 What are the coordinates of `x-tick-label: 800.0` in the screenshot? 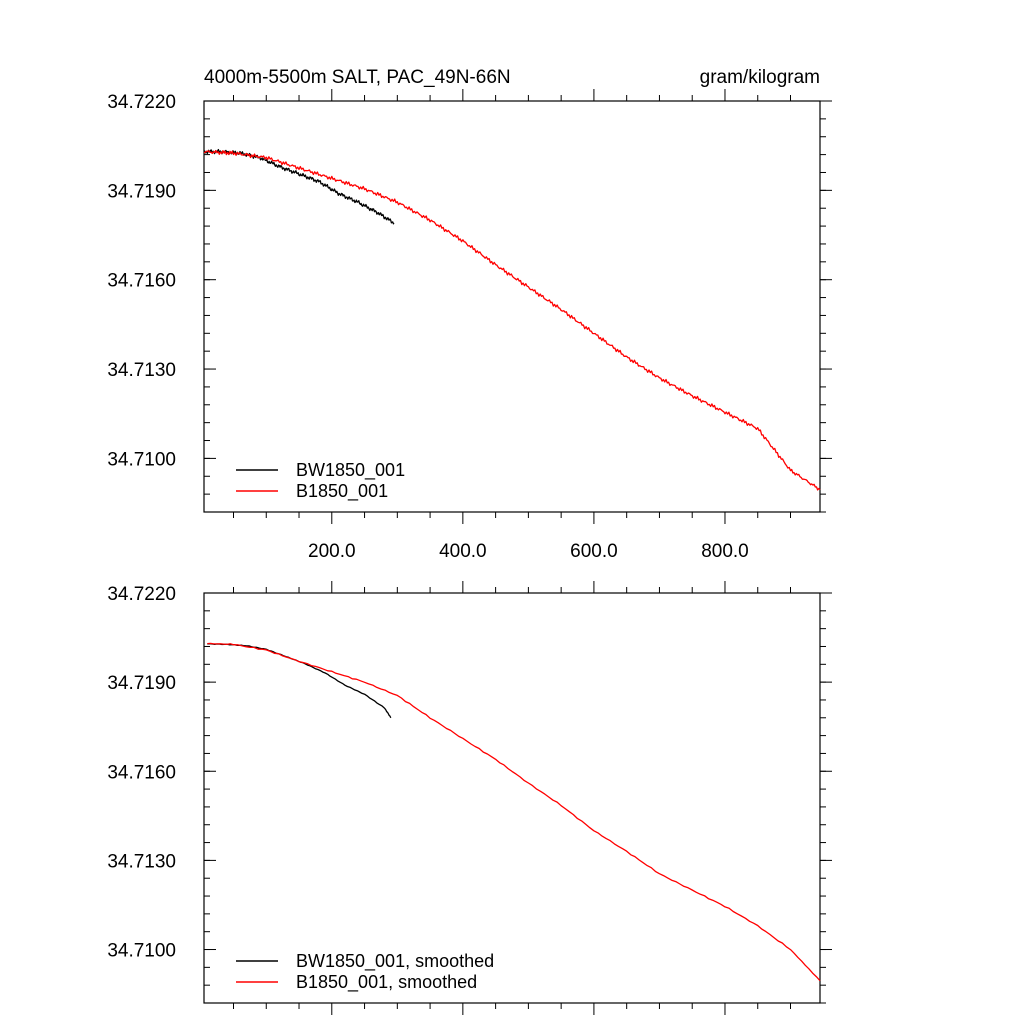 It's located at (725, 551).